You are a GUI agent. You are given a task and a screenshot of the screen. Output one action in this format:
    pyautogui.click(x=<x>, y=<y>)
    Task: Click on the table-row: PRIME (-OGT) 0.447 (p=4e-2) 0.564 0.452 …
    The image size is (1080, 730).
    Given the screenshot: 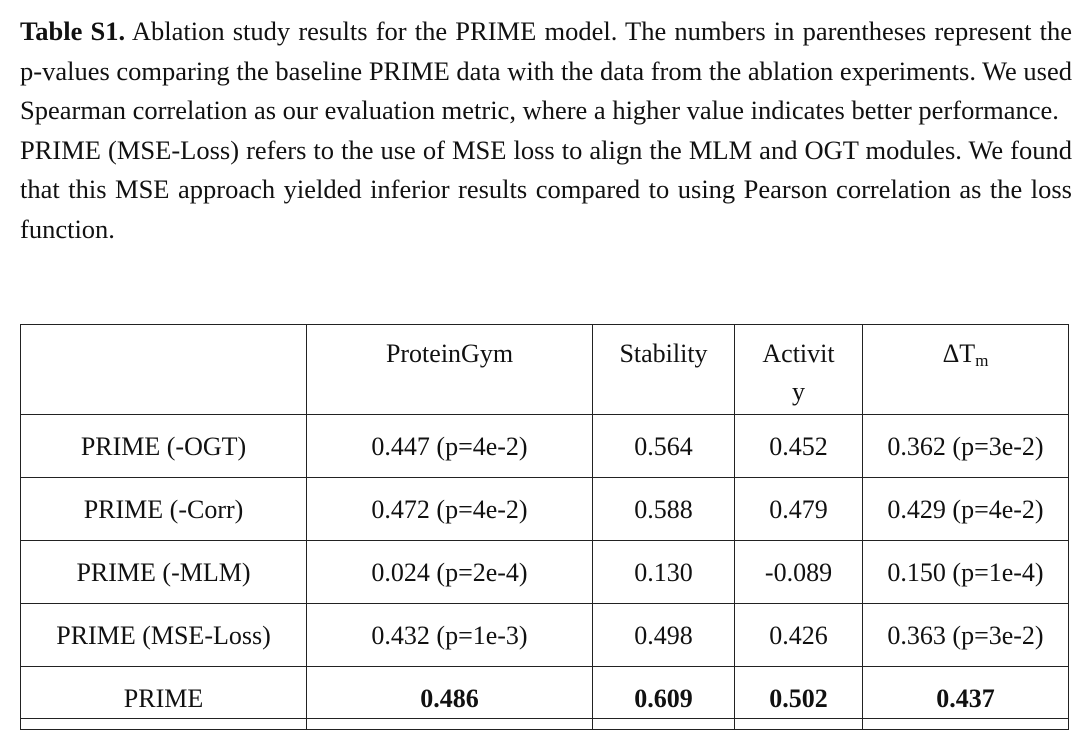 What is the action you would take?
    pyautogui.click(x=544, y=446)
    